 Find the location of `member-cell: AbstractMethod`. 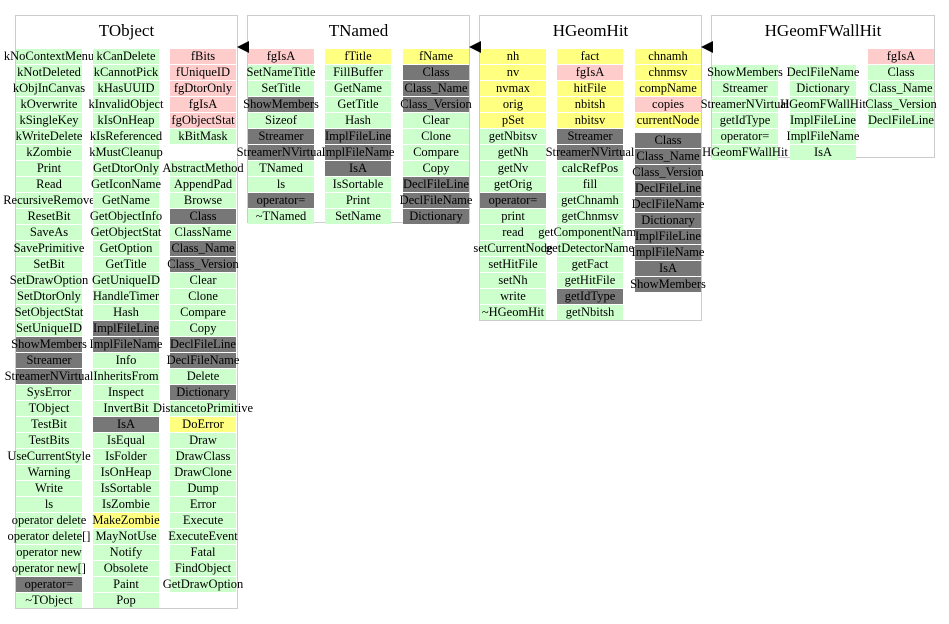

member-cell: AbstractMethod is located at coordinates (203, 168).